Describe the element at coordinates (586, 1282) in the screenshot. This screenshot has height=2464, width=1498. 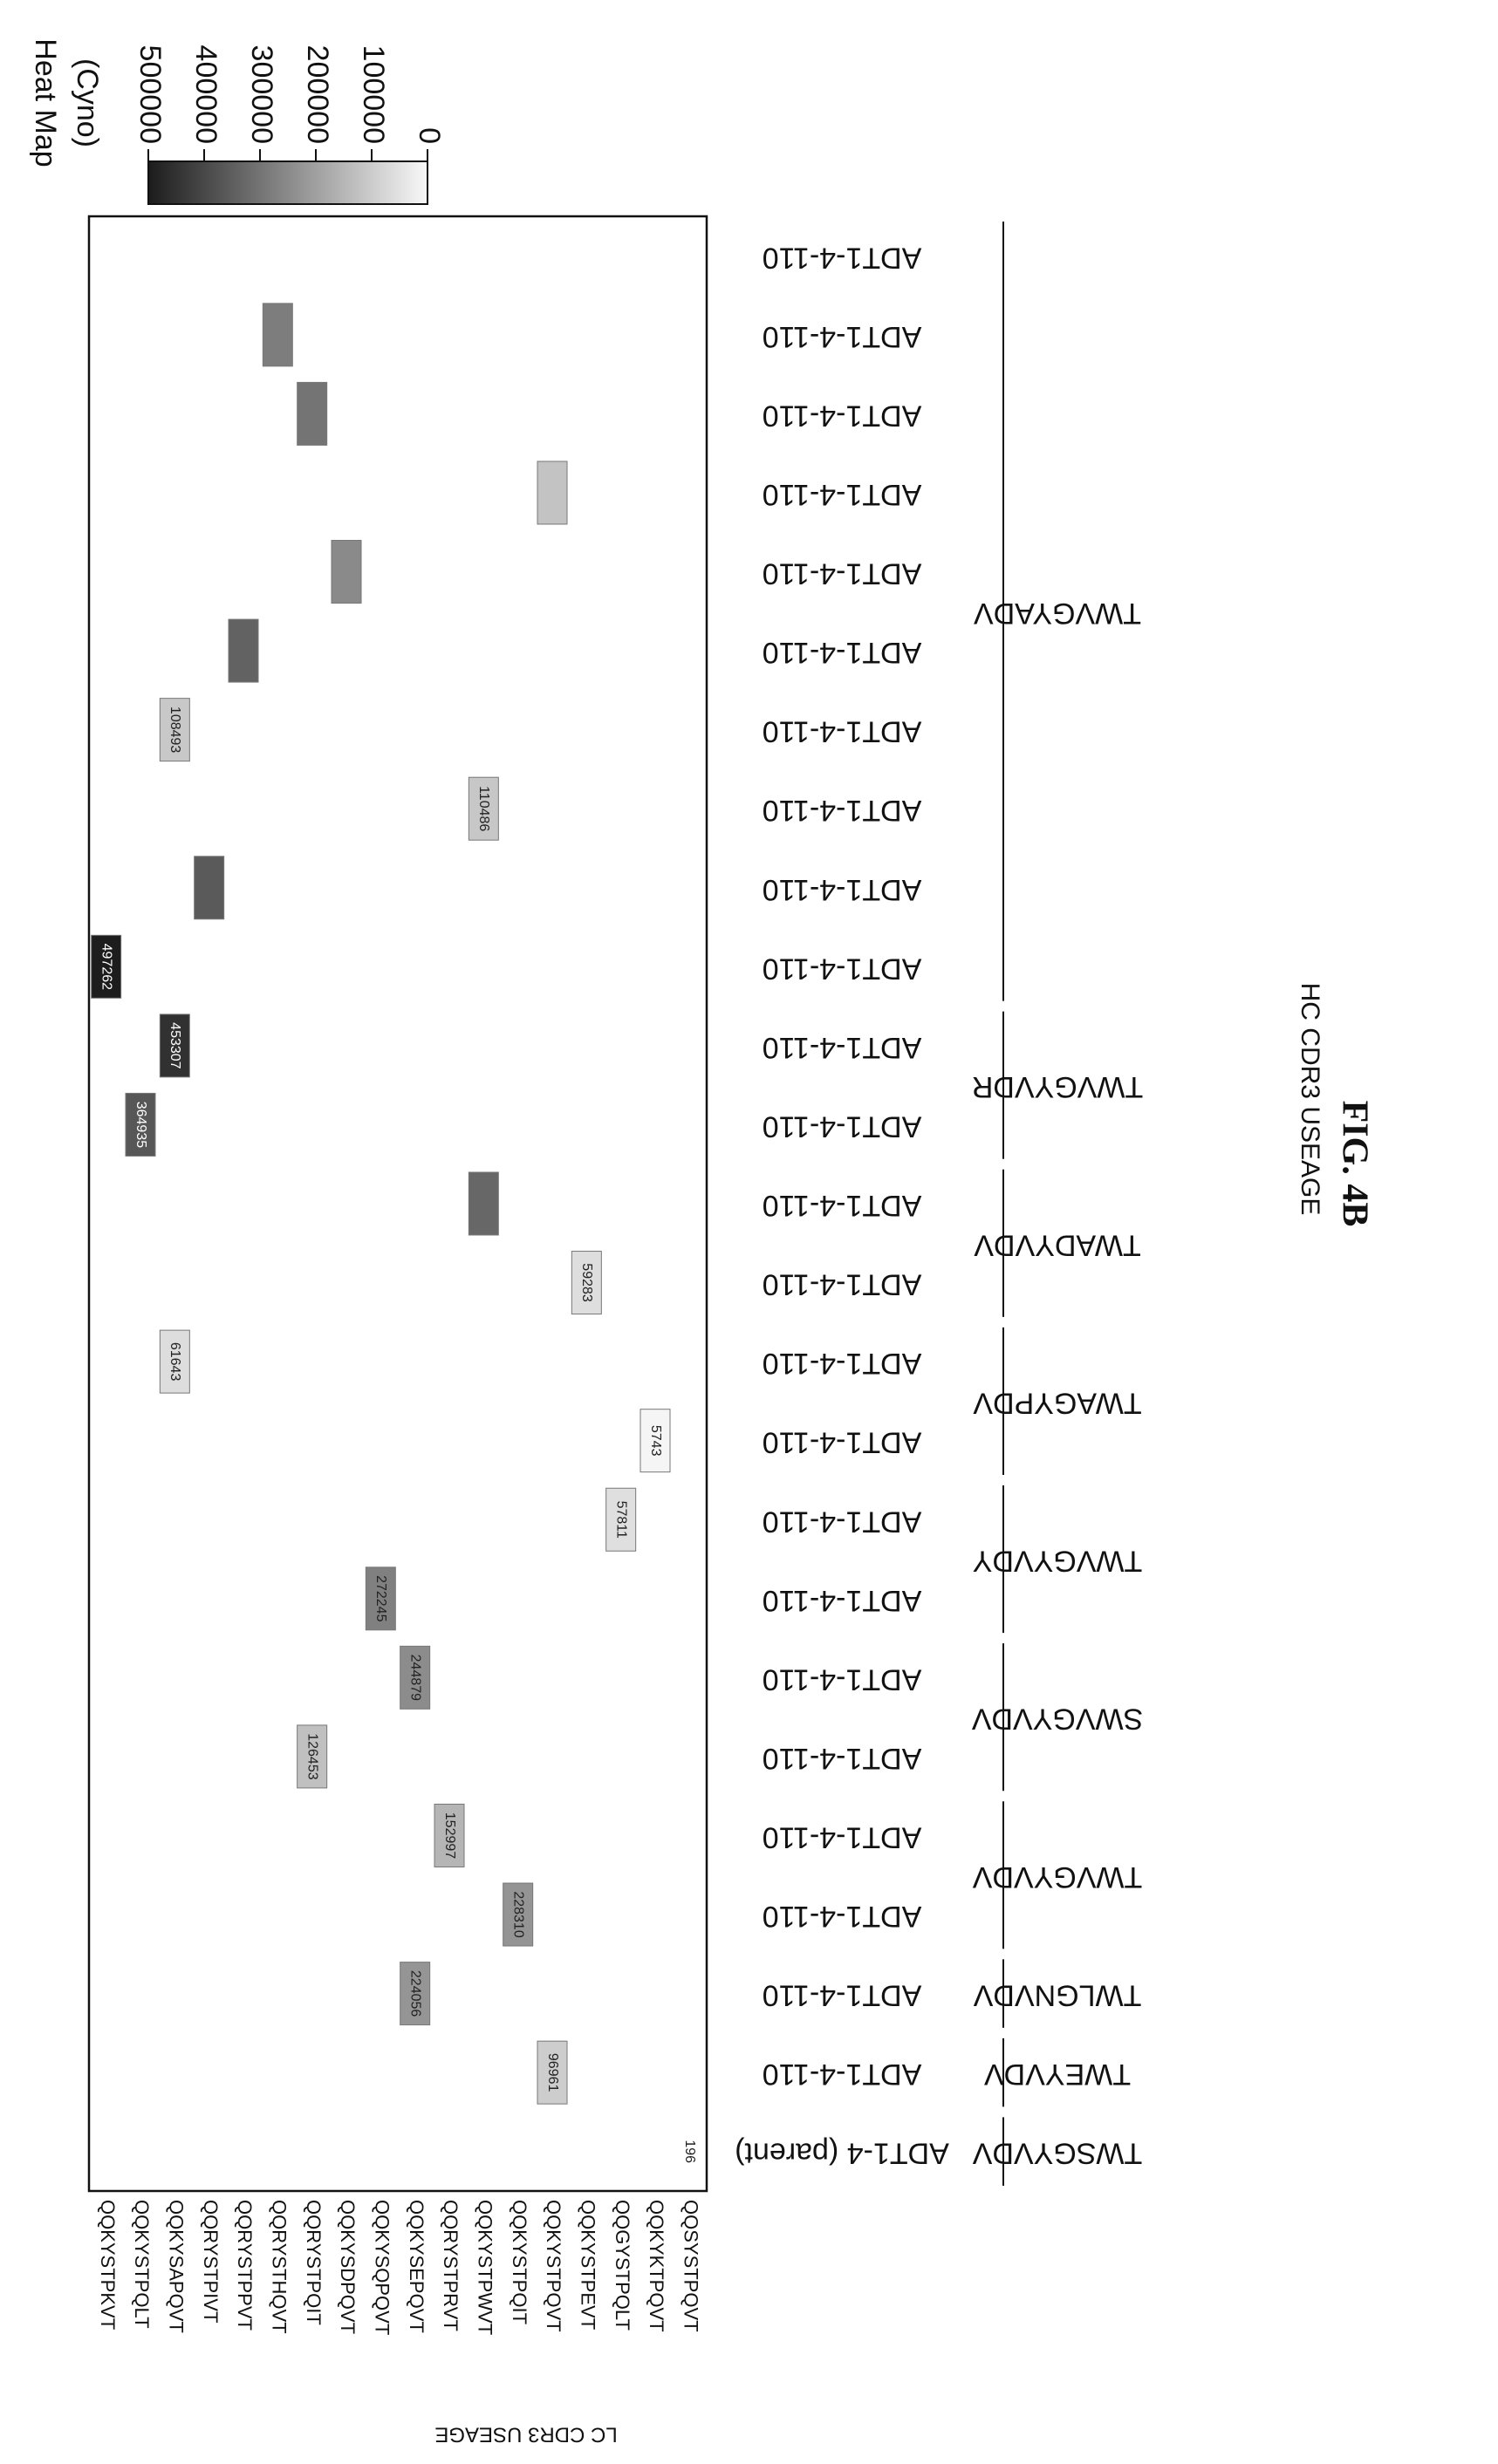
I see `cell-value-label: 59283` at that location.